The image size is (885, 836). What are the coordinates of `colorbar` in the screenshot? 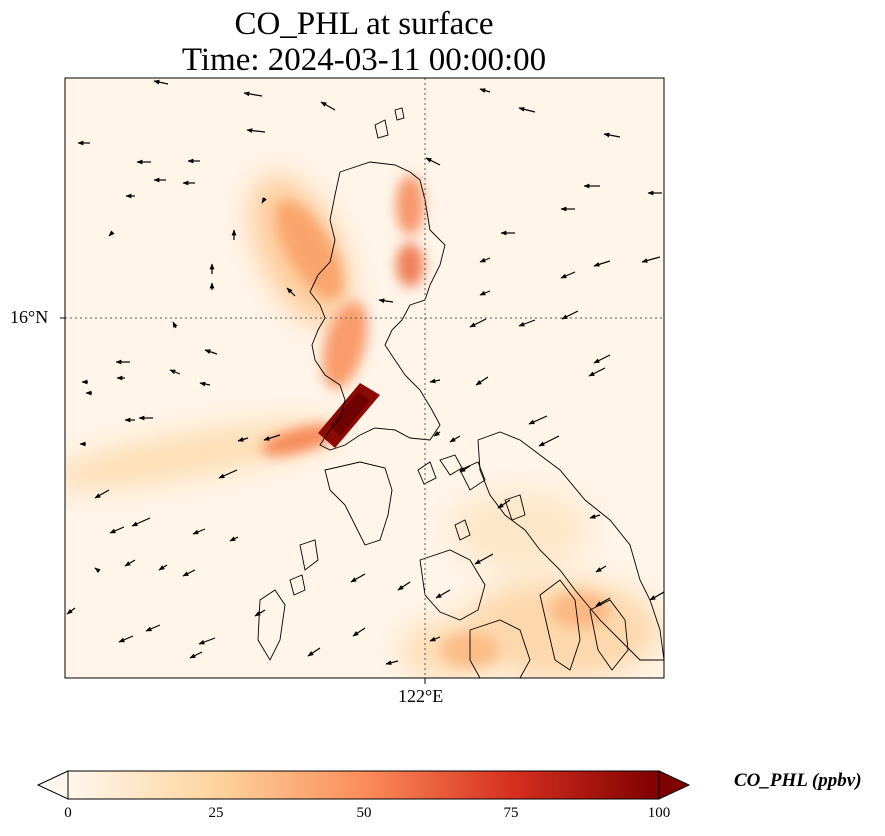 It's located at (363, 785).